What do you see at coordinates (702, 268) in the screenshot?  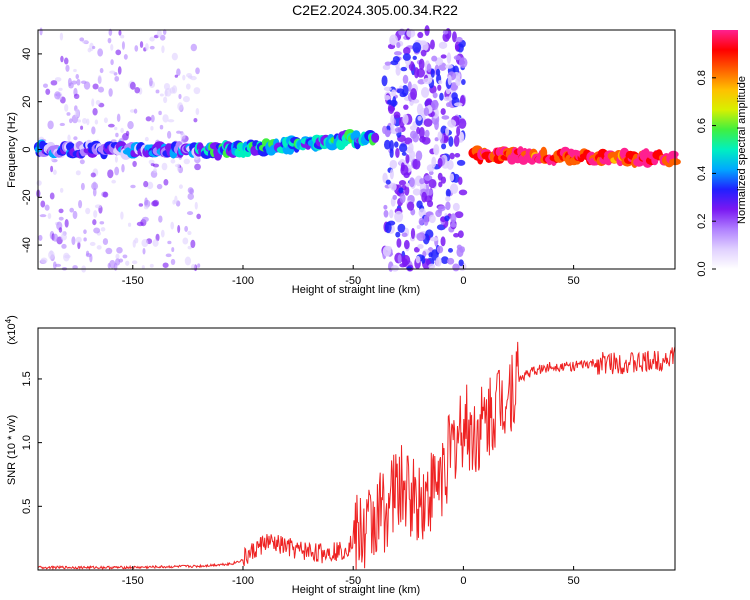 I see `colorbar-tick-label: 0.0` at bounding box center [702, 268].